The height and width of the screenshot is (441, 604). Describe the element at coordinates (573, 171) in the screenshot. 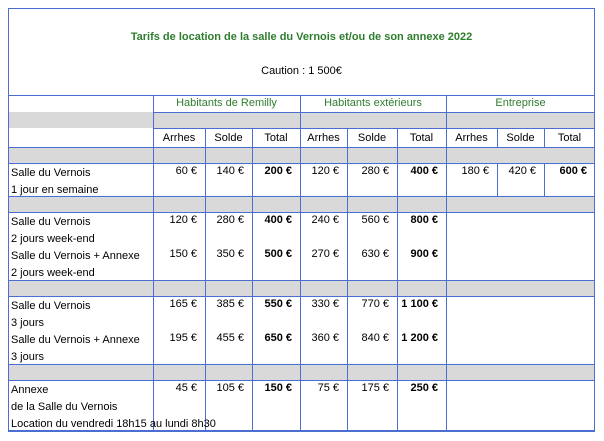

I see `price-cell: 600 €` at that location.